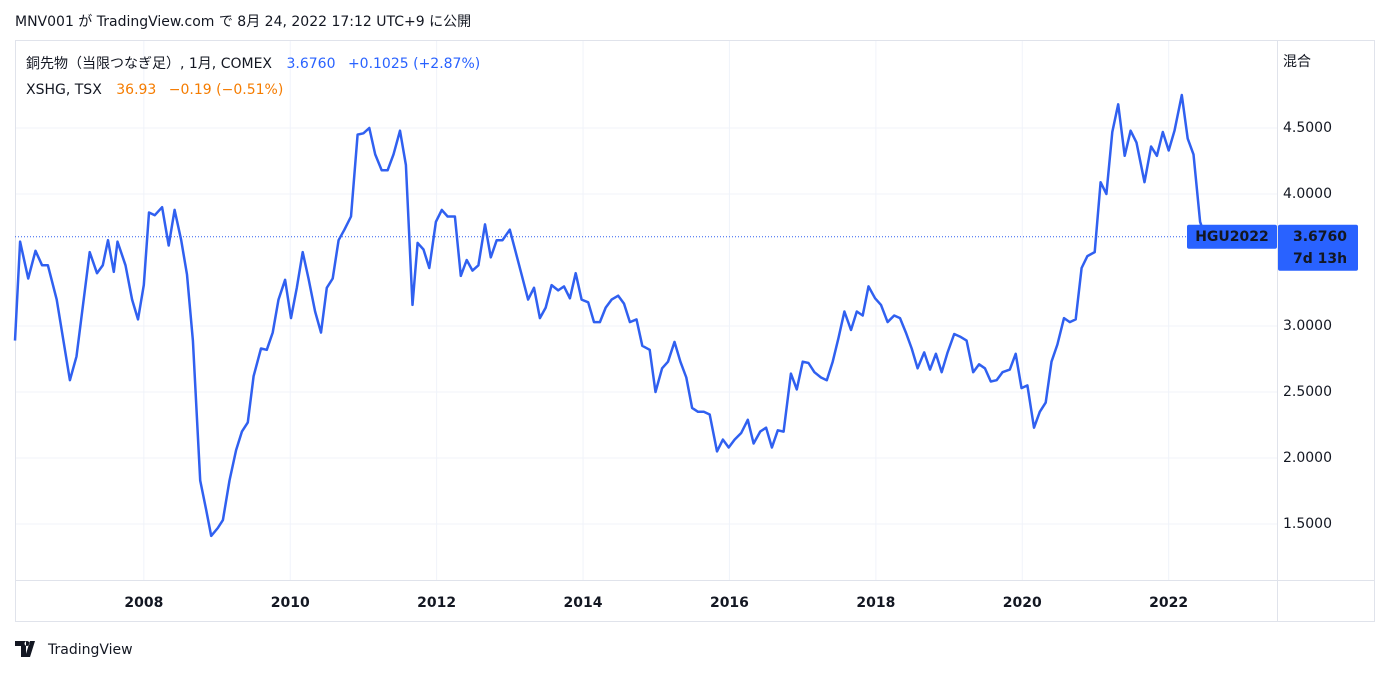 Image resolution: width=1389 pixels, height=680 pixels. I want to click on y-tick-label: 4.0000, so click(1307, 194).